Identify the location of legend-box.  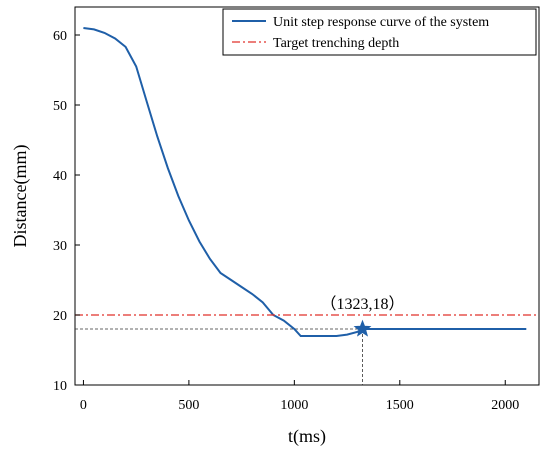
(379, 32).